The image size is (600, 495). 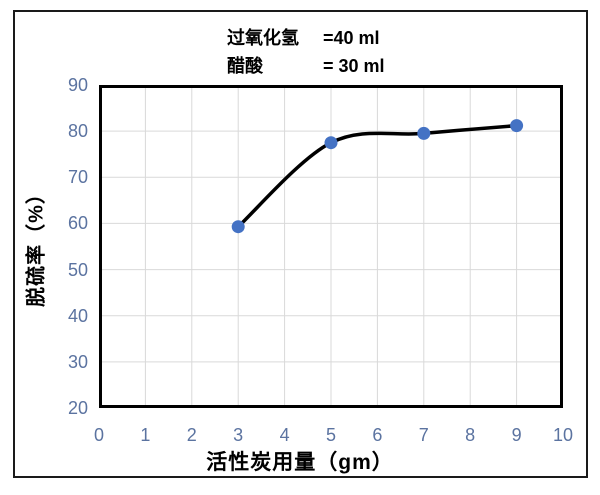 What do you see at coordinates (423, 435) in the screenshot?
I see `x-axis-tick-label: 7` at bounding box center [423, 435].